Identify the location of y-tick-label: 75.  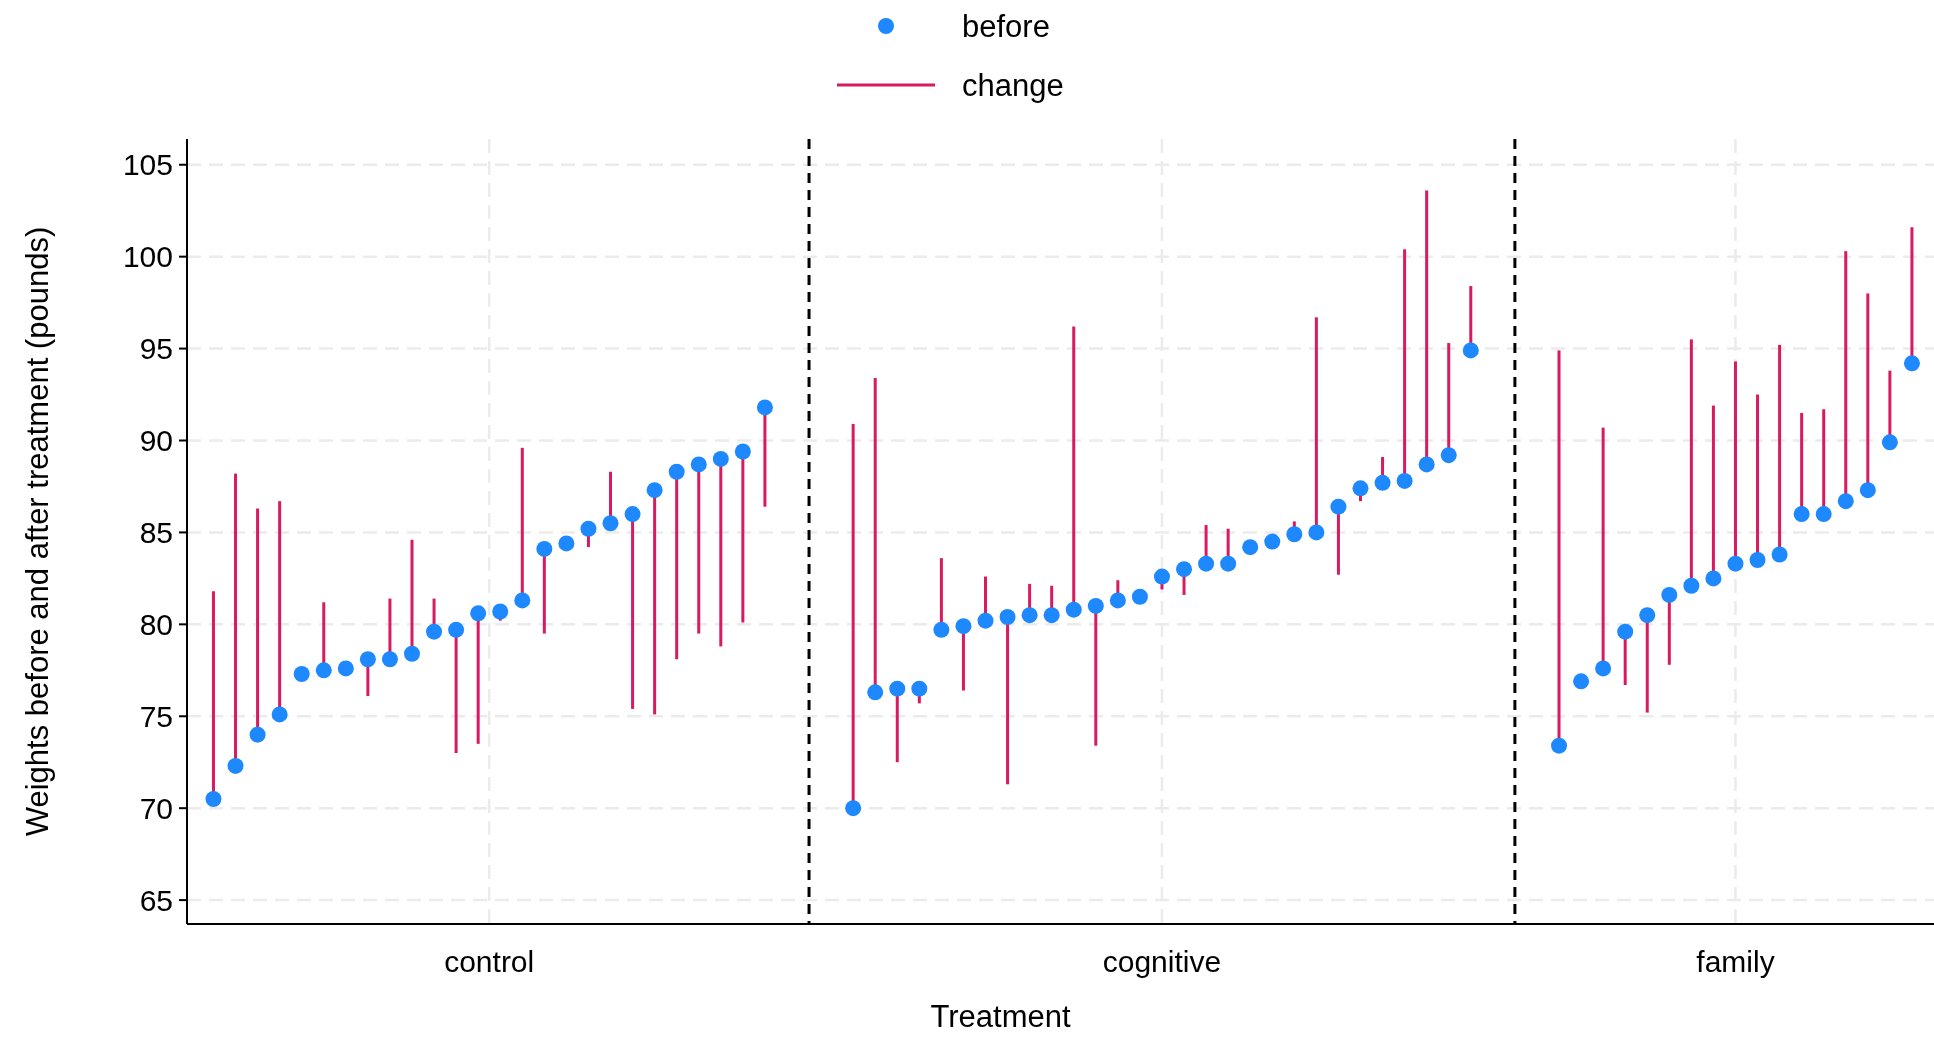
(156, 716).